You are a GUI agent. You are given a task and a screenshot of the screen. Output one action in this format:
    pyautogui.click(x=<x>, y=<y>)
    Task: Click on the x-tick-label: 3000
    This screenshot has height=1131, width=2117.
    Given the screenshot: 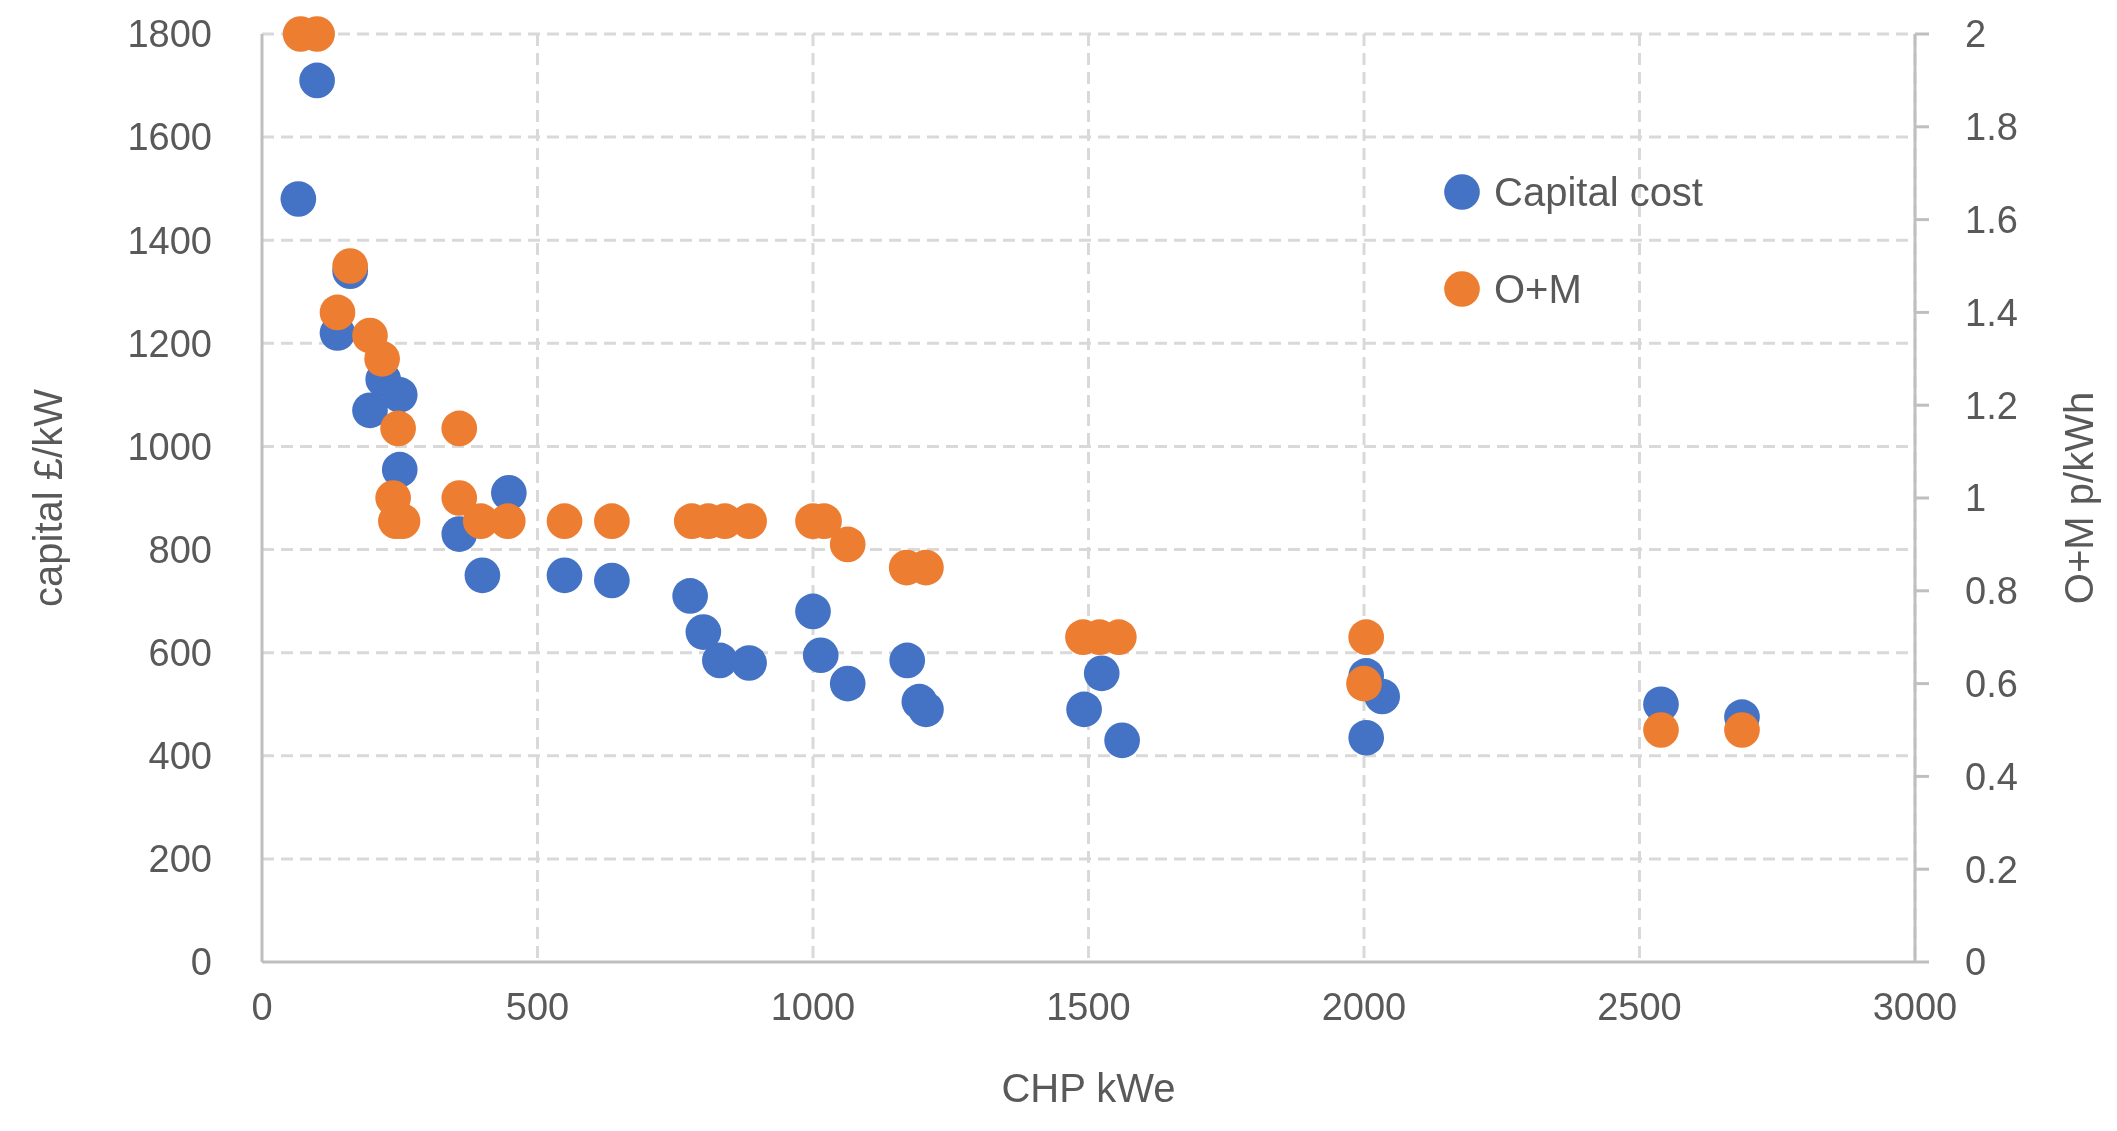 What is the action you would take?
    pyautogui.click(x=1915, y=1007)
    